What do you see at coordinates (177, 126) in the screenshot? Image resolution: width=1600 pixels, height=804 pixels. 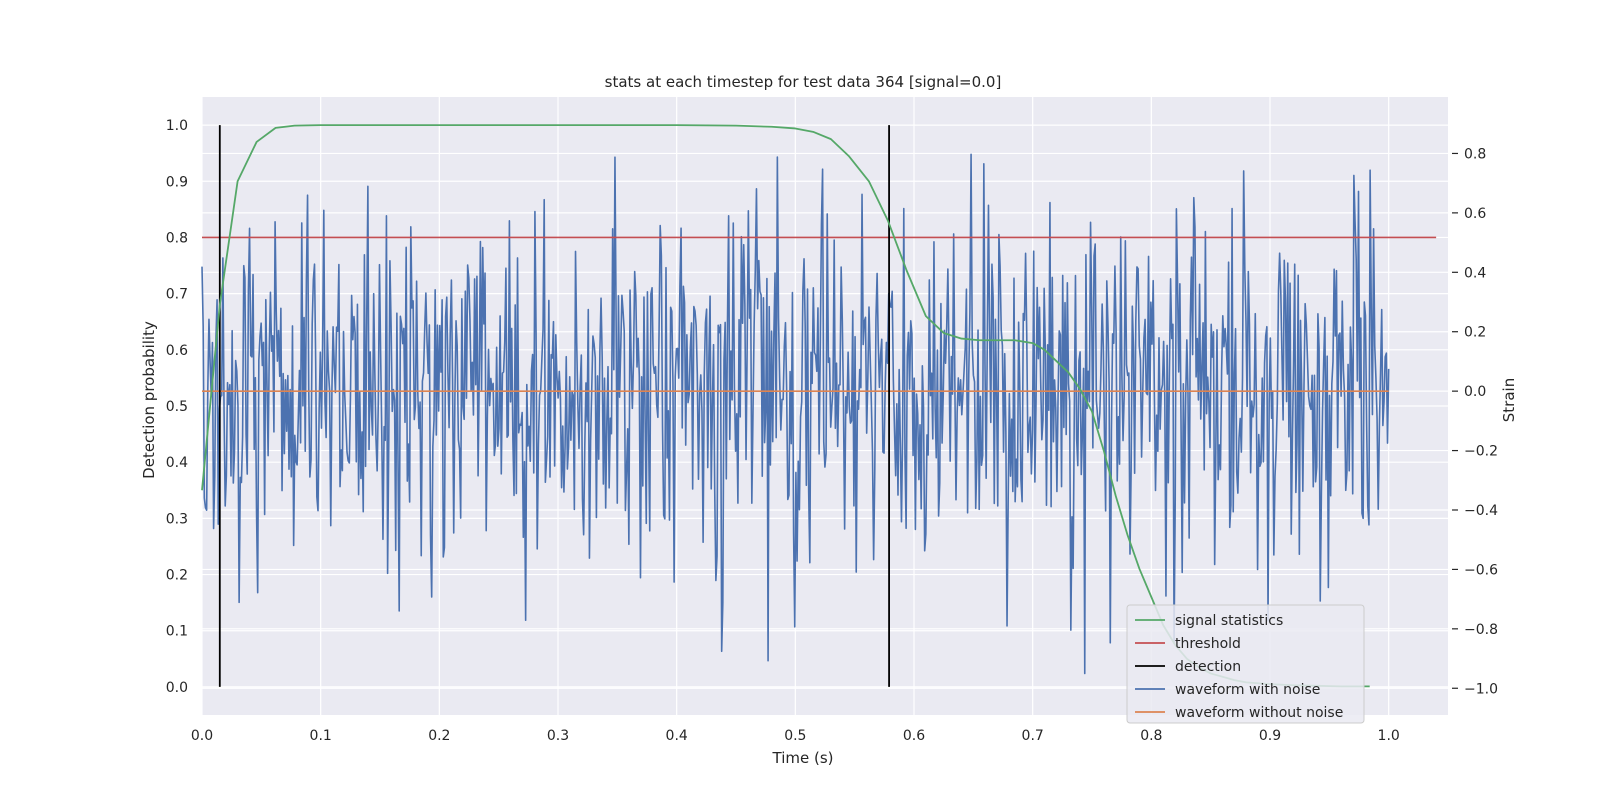 I see `y-left-tick-label: 1.0` at bounding box center [177, 126].